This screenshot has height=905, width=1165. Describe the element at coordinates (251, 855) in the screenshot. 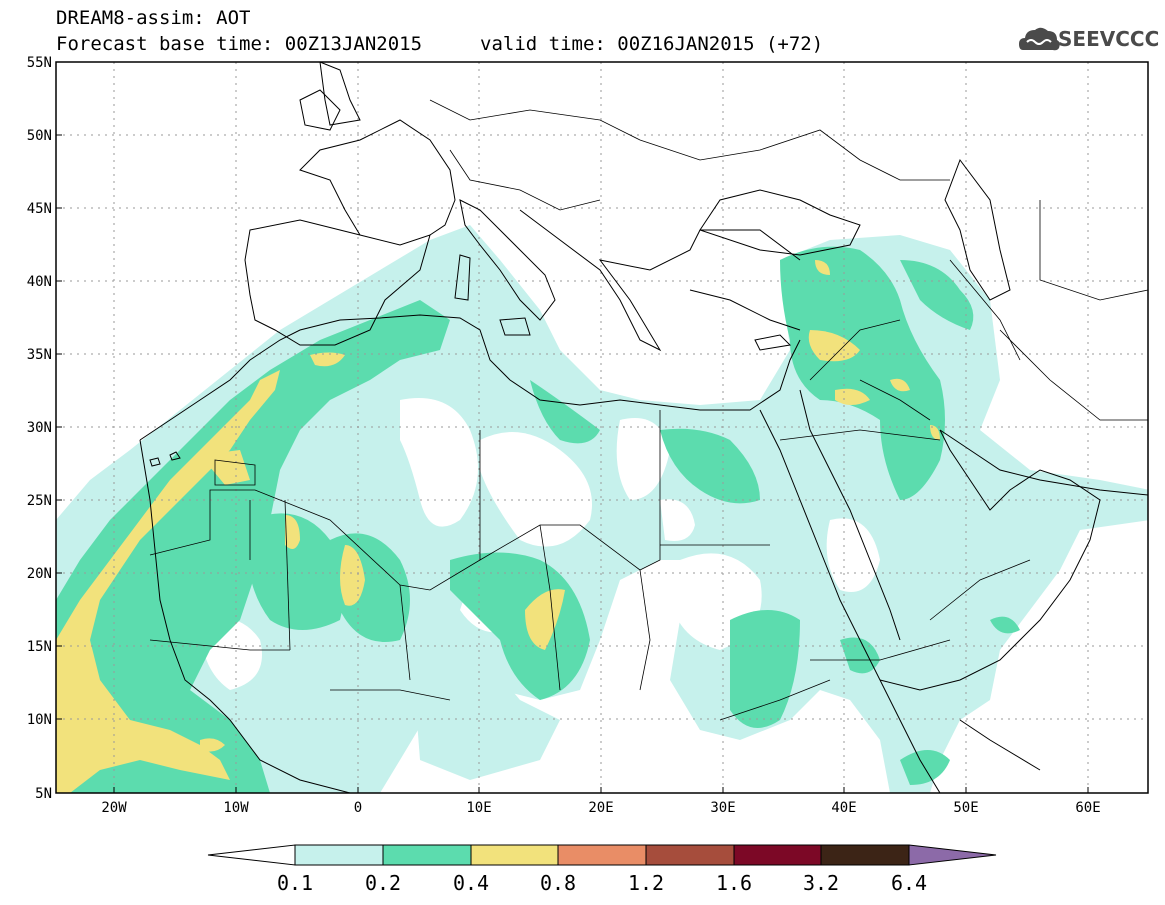

I see `colorbar-segment-below` at that location.